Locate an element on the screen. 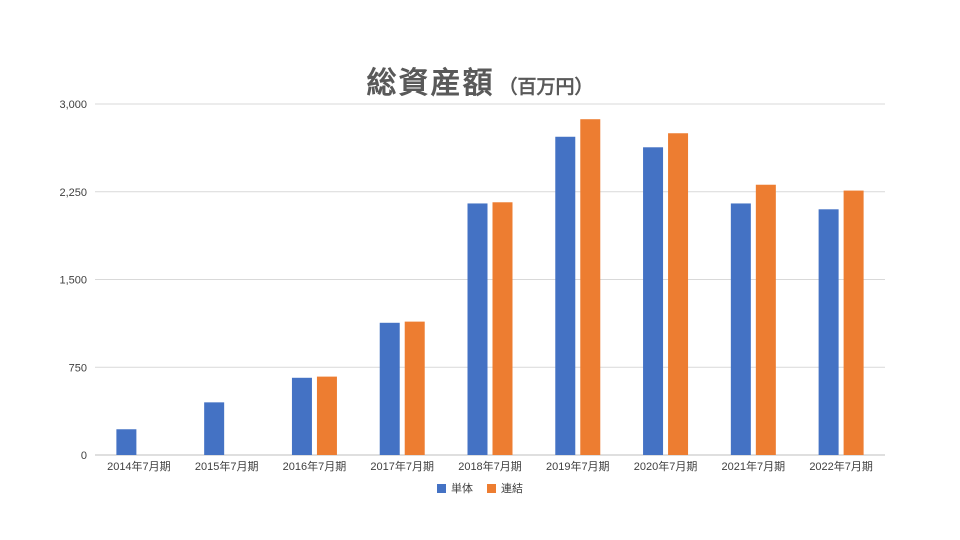  chart-title: 総資産額 is located at coordinates (430, 83).